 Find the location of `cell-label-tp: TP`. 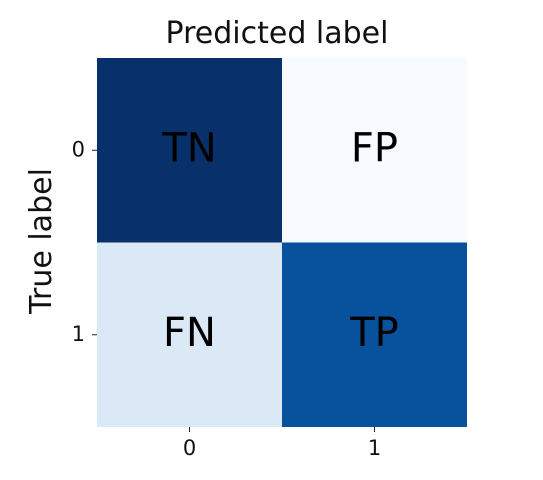

cell-label-tp: TP is located at coordinates (374, 333).